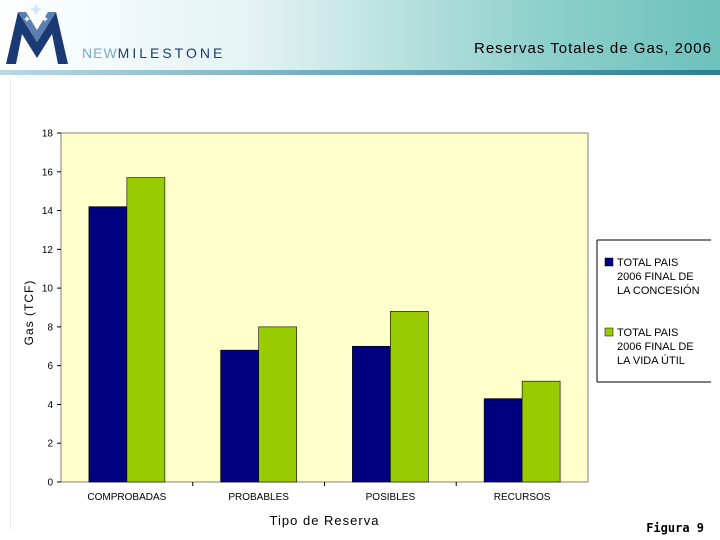 This screenshot has width=720, height=540. I want to click on brand-wordmark: NEWMILESTONE, so click(153, 53).